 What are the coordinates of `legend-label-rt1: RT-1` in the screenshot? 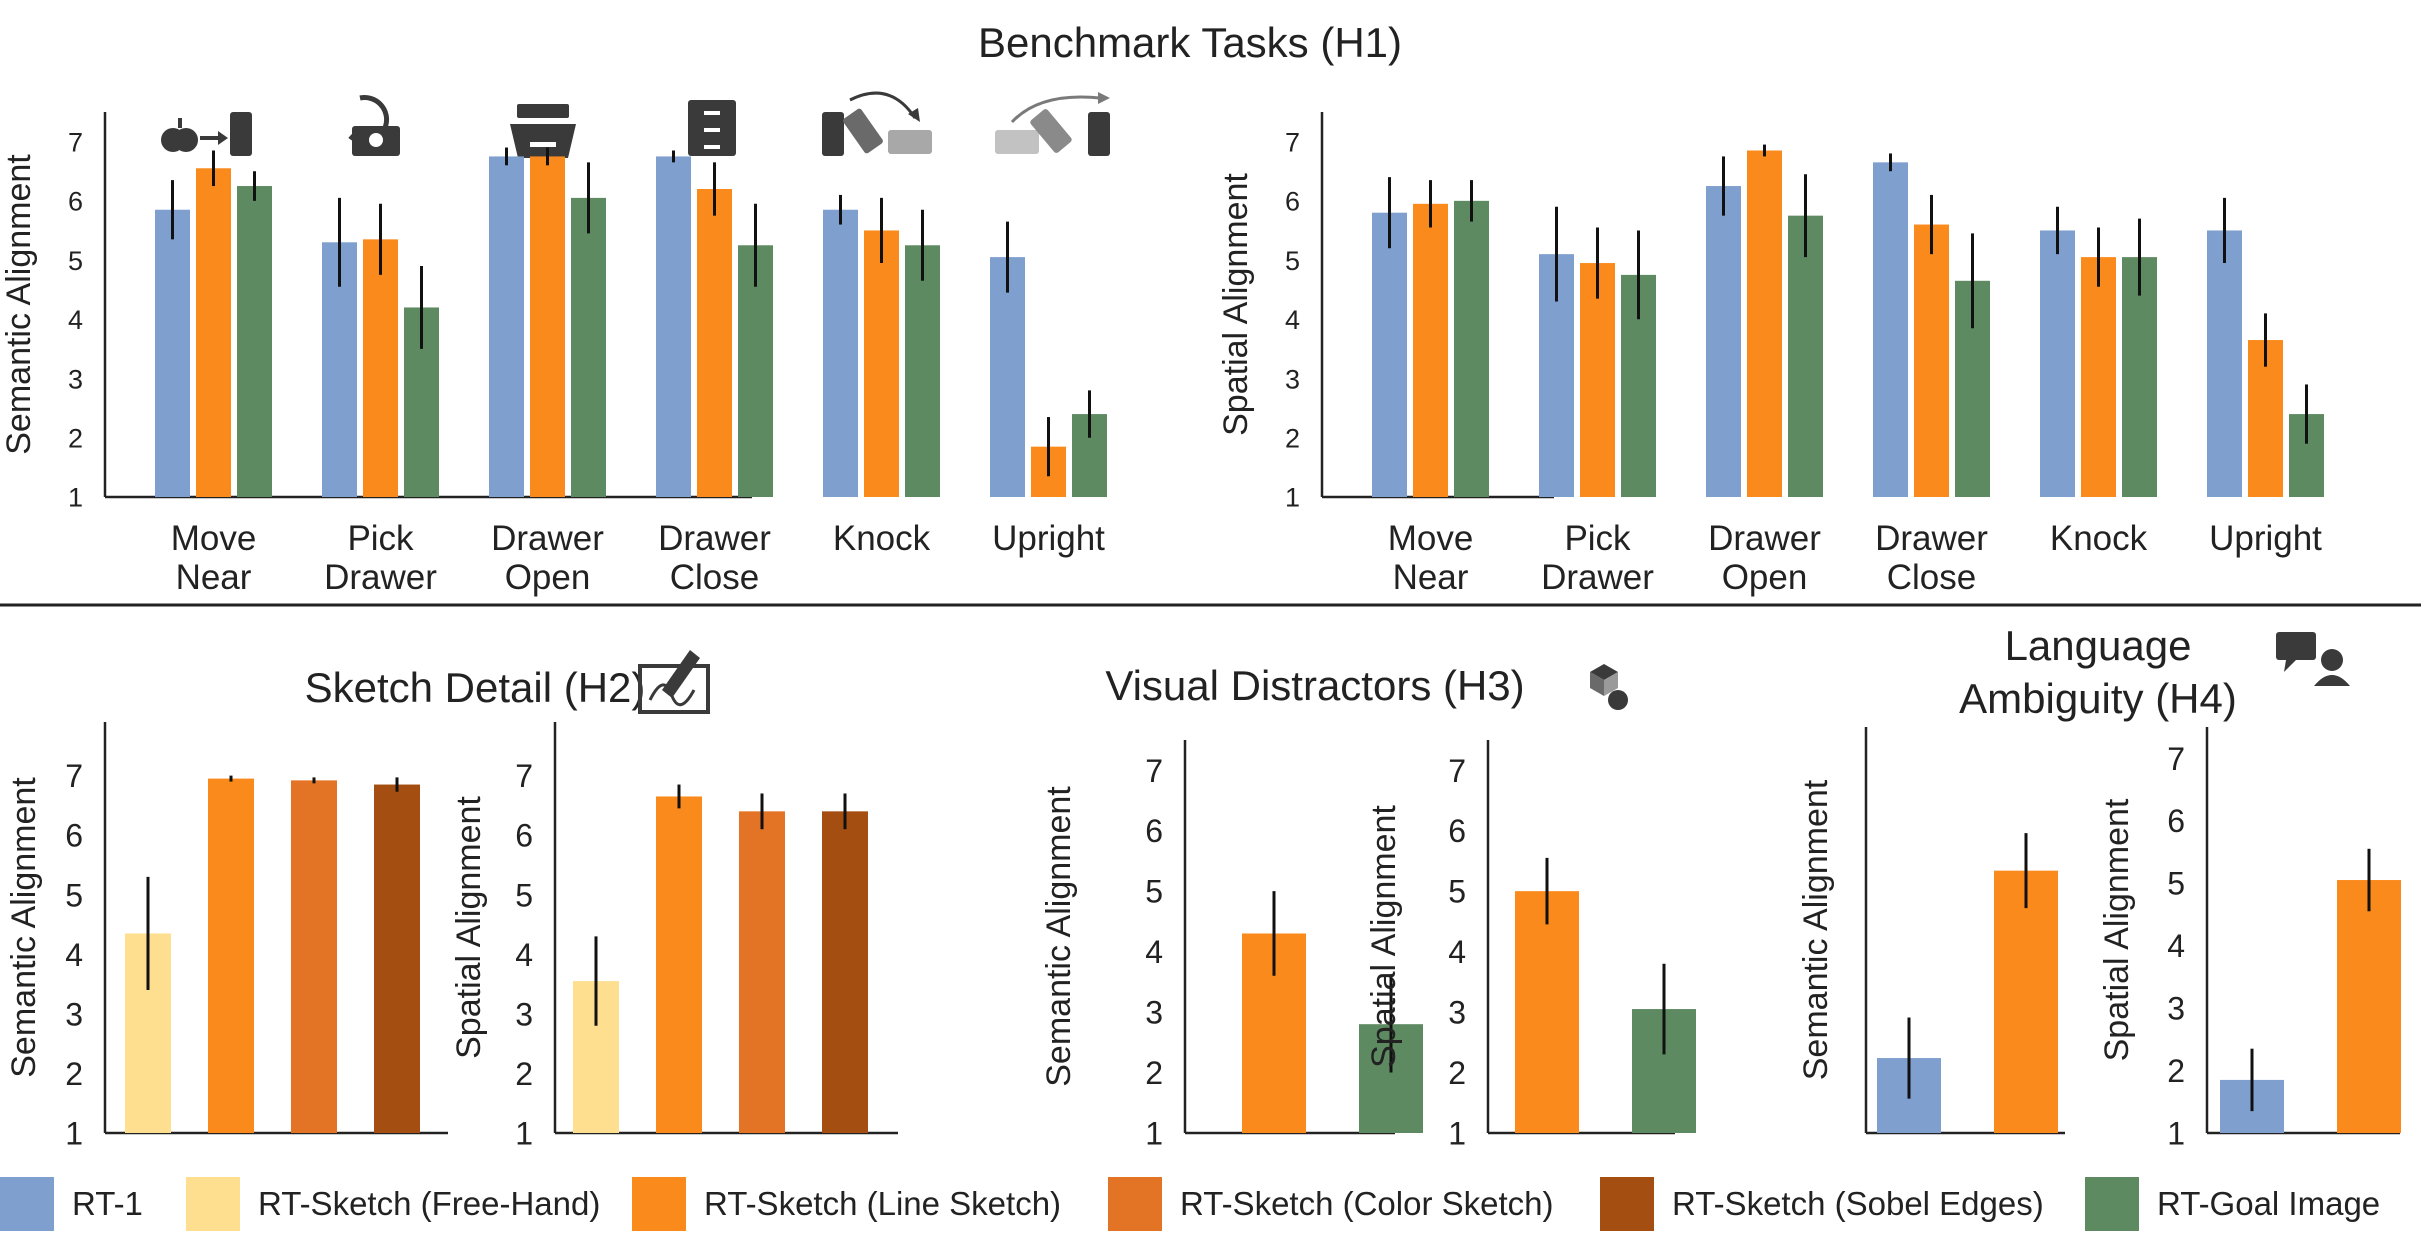 It's located at (107, 1203).